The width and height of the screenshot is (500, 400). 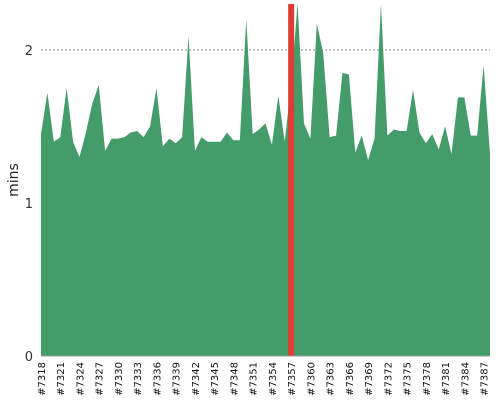 I want to click on x-tick-label: #7354, so click(x=273, y=379).